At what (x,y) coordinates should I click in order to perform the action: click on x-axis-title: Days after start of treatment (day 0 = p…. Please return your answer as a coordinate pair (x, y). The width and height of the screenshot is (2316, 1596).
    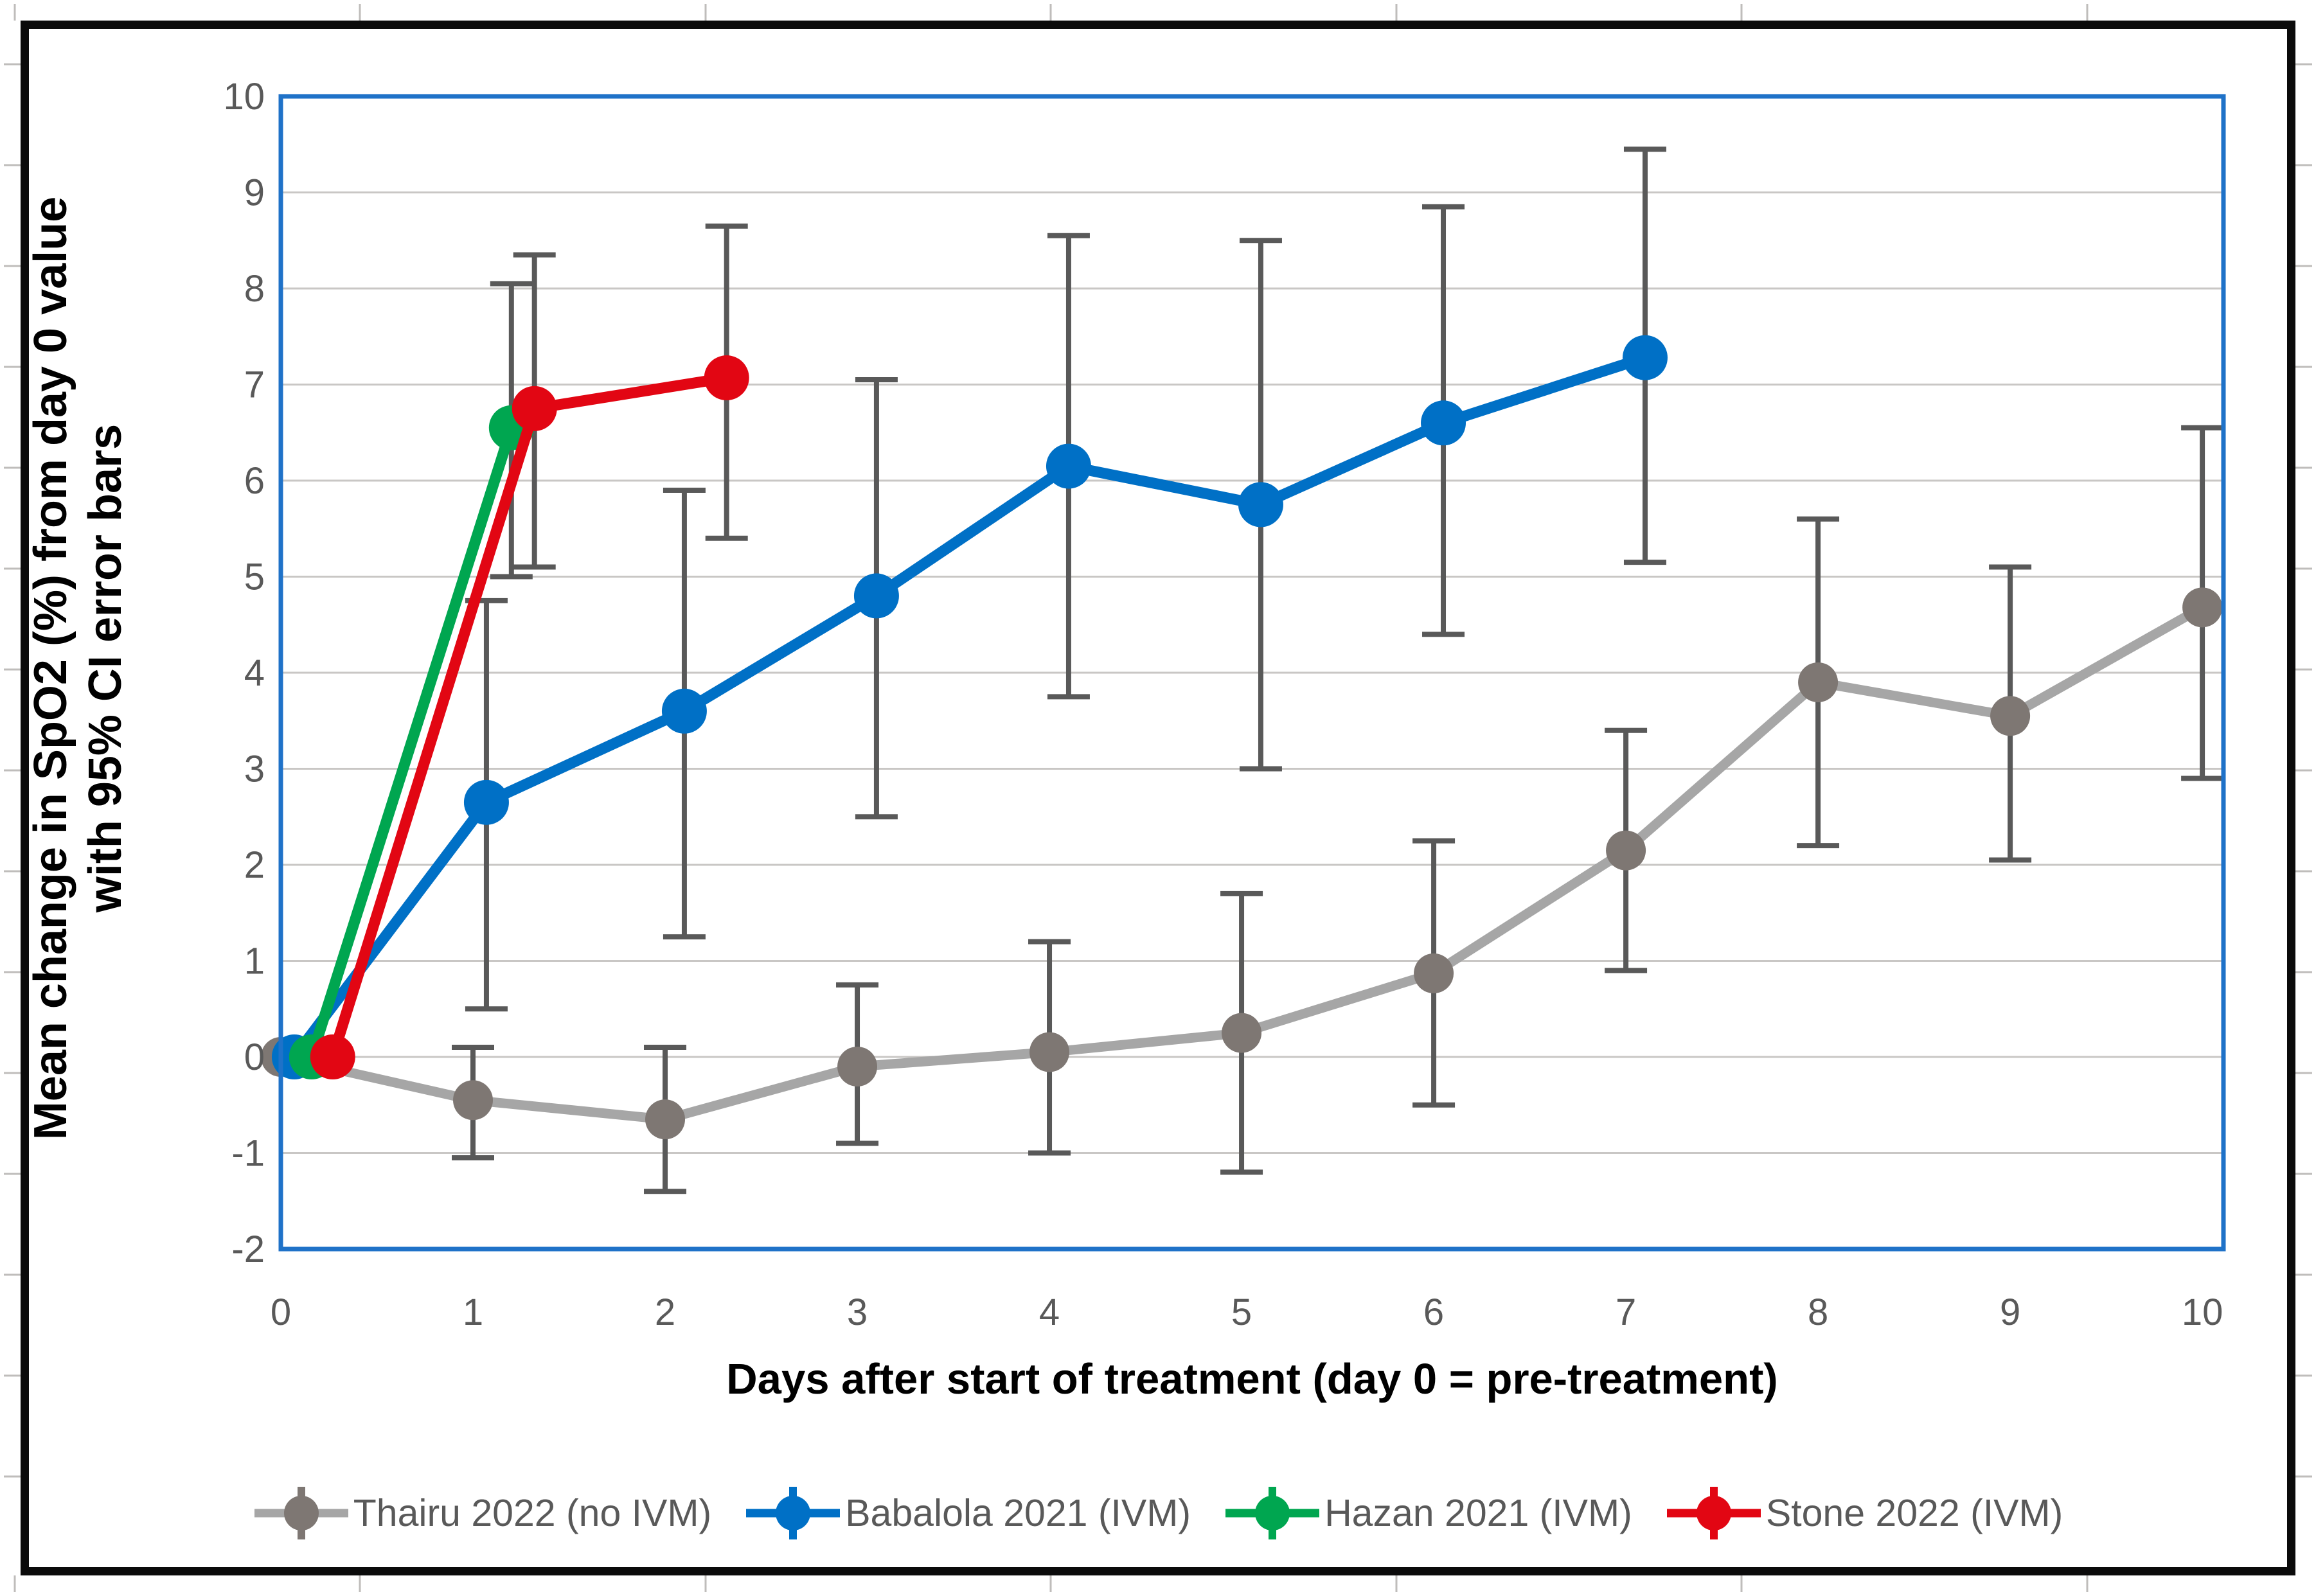
    Looking at the image, I should click on (1252, 1379).